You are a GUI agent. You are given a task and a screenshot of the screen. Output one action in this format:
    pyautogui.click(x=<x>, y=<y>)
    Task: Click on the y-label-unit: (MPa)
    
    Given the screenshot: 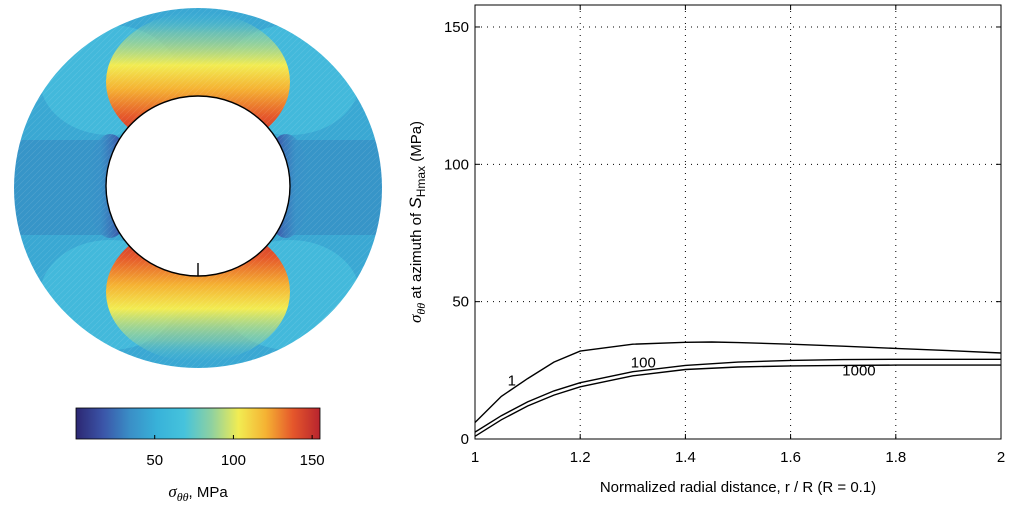 What is the action you would take?
    pyautogui.click(x=416, y=143)
    